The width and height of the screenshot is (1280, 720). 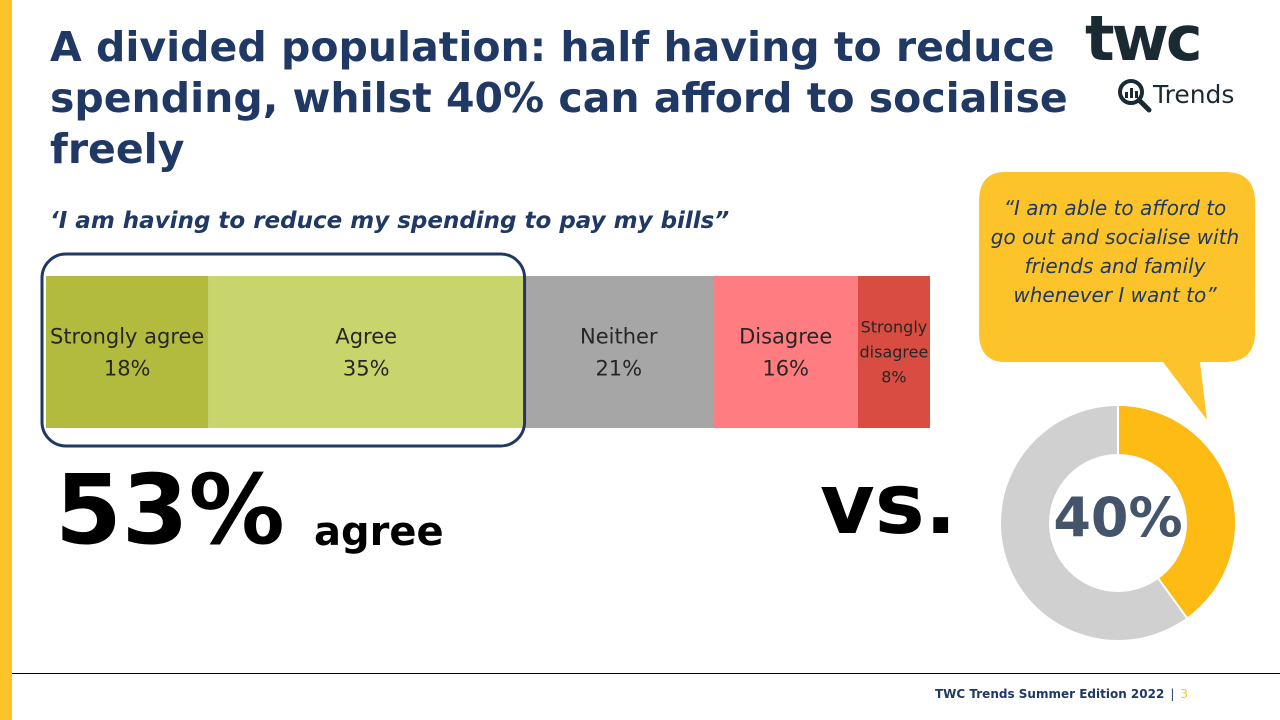 I want to click on speech-bubble, so click(x=1117, y=296).